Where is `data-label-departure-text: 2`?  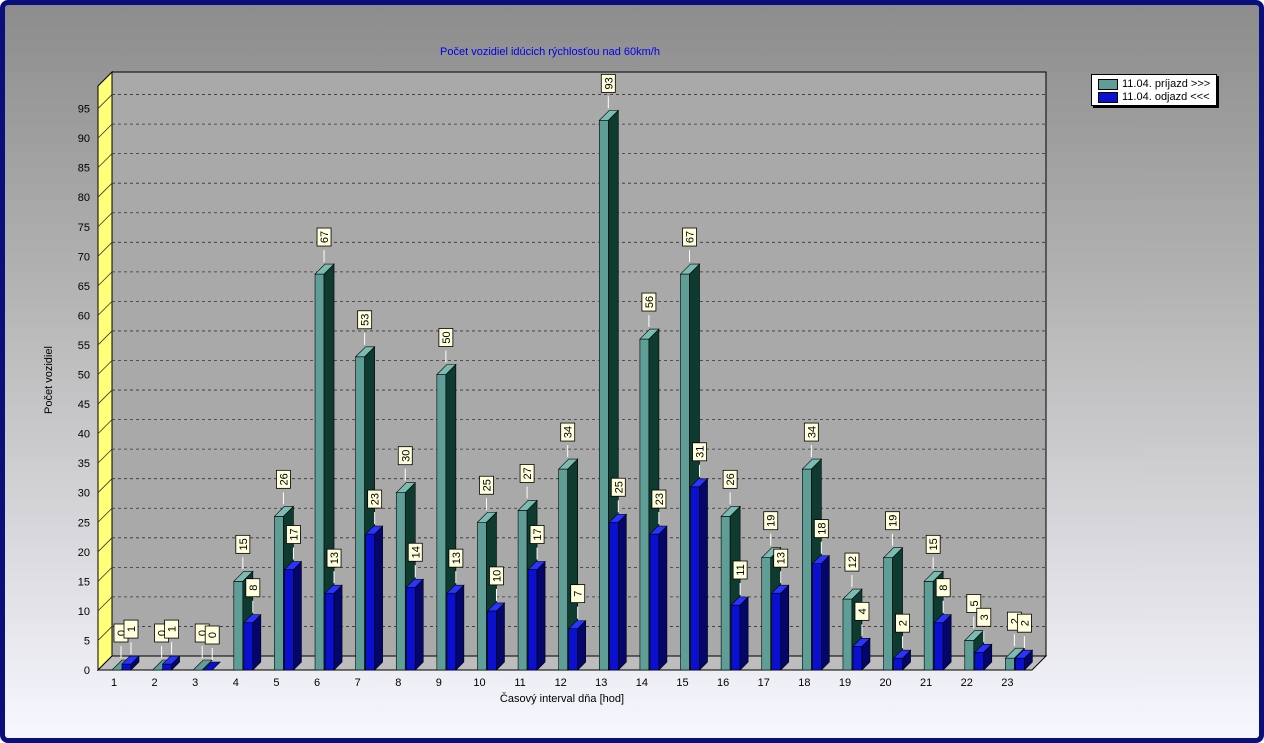 data-label-departure-text: 2 is located at coordinates (1025, 623).